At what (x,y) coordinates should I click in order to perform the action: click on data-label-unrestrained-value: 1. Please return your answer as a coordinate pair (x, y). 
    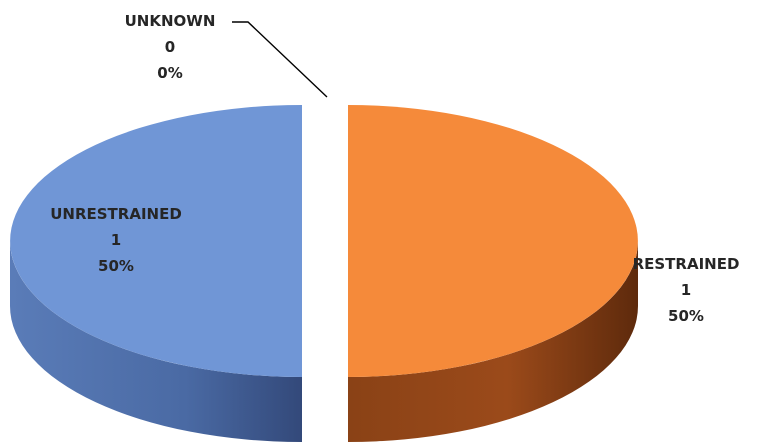
    Looking at the image, I should click on (116, 240).